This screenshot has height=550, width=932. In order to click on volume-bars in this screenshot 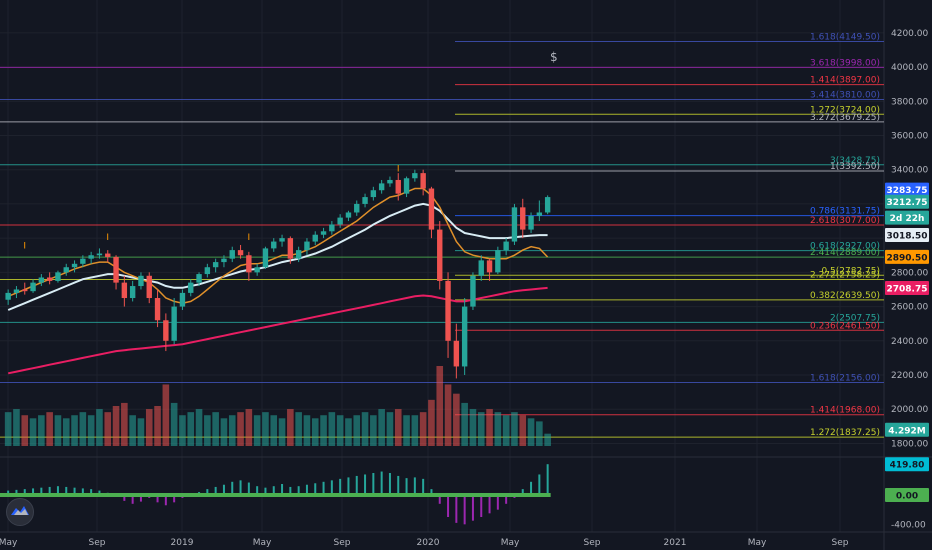, I will do `click(277, 406)`.